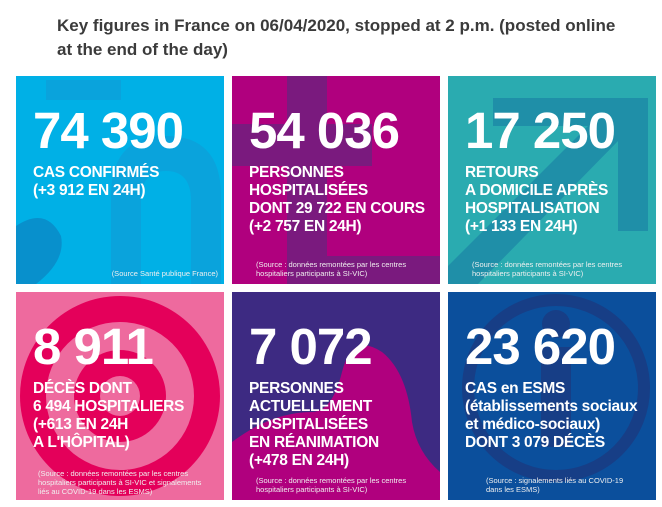 This screenshot has width=662, height=507. Describe the element at coordinates (540, 346) in the screenshot. I see `esms-cases-number: 23 620` at that location.